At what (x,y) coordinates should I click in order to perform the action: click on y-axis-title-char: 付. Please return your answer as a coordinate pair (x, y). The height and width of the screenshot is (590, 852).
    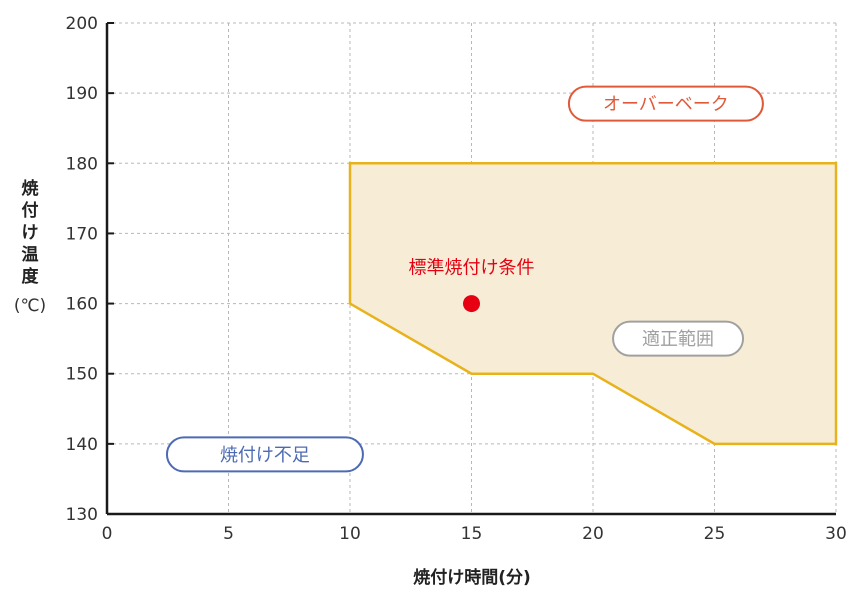
    Looking at the image, I should click on (30, 210).